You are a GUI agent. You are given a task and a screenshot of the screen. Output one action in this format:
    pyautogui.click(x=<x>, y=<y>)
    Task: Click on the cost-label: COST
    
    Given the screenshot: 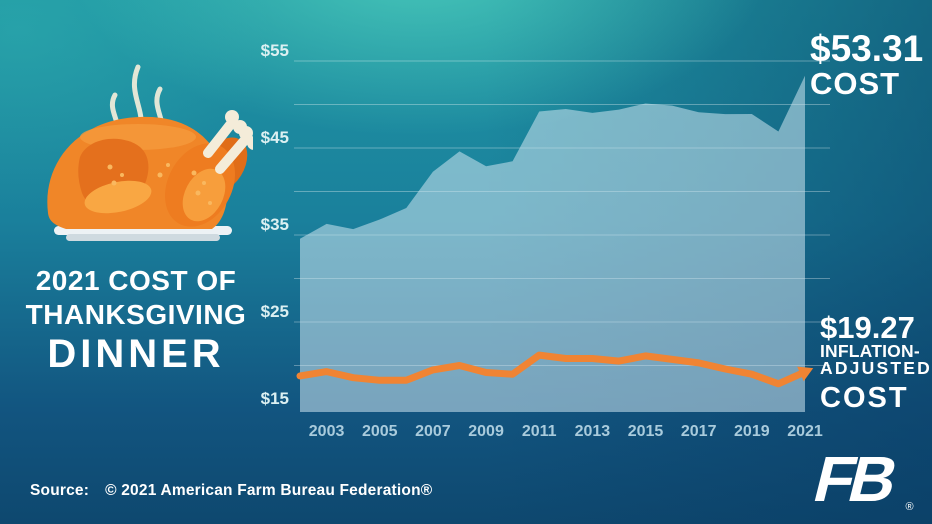 What is the action you would take?
    pyautogui.click(x=855, y=83)
    